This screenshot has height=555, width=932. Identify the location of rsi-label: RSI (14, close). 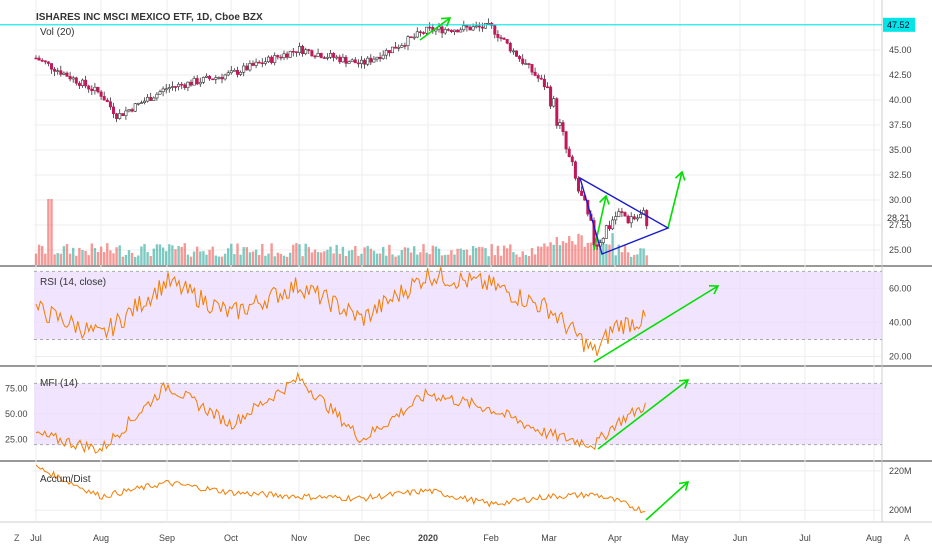
(73, 282).